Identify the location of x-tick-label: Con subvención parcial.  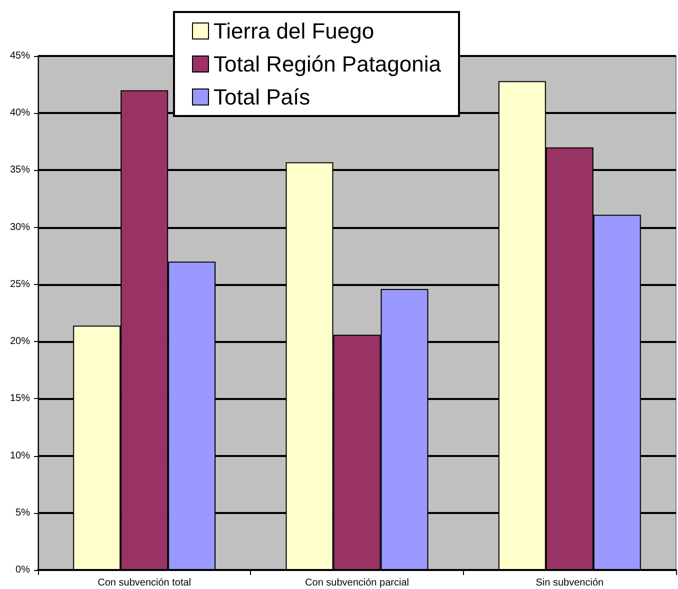
(357, 583).